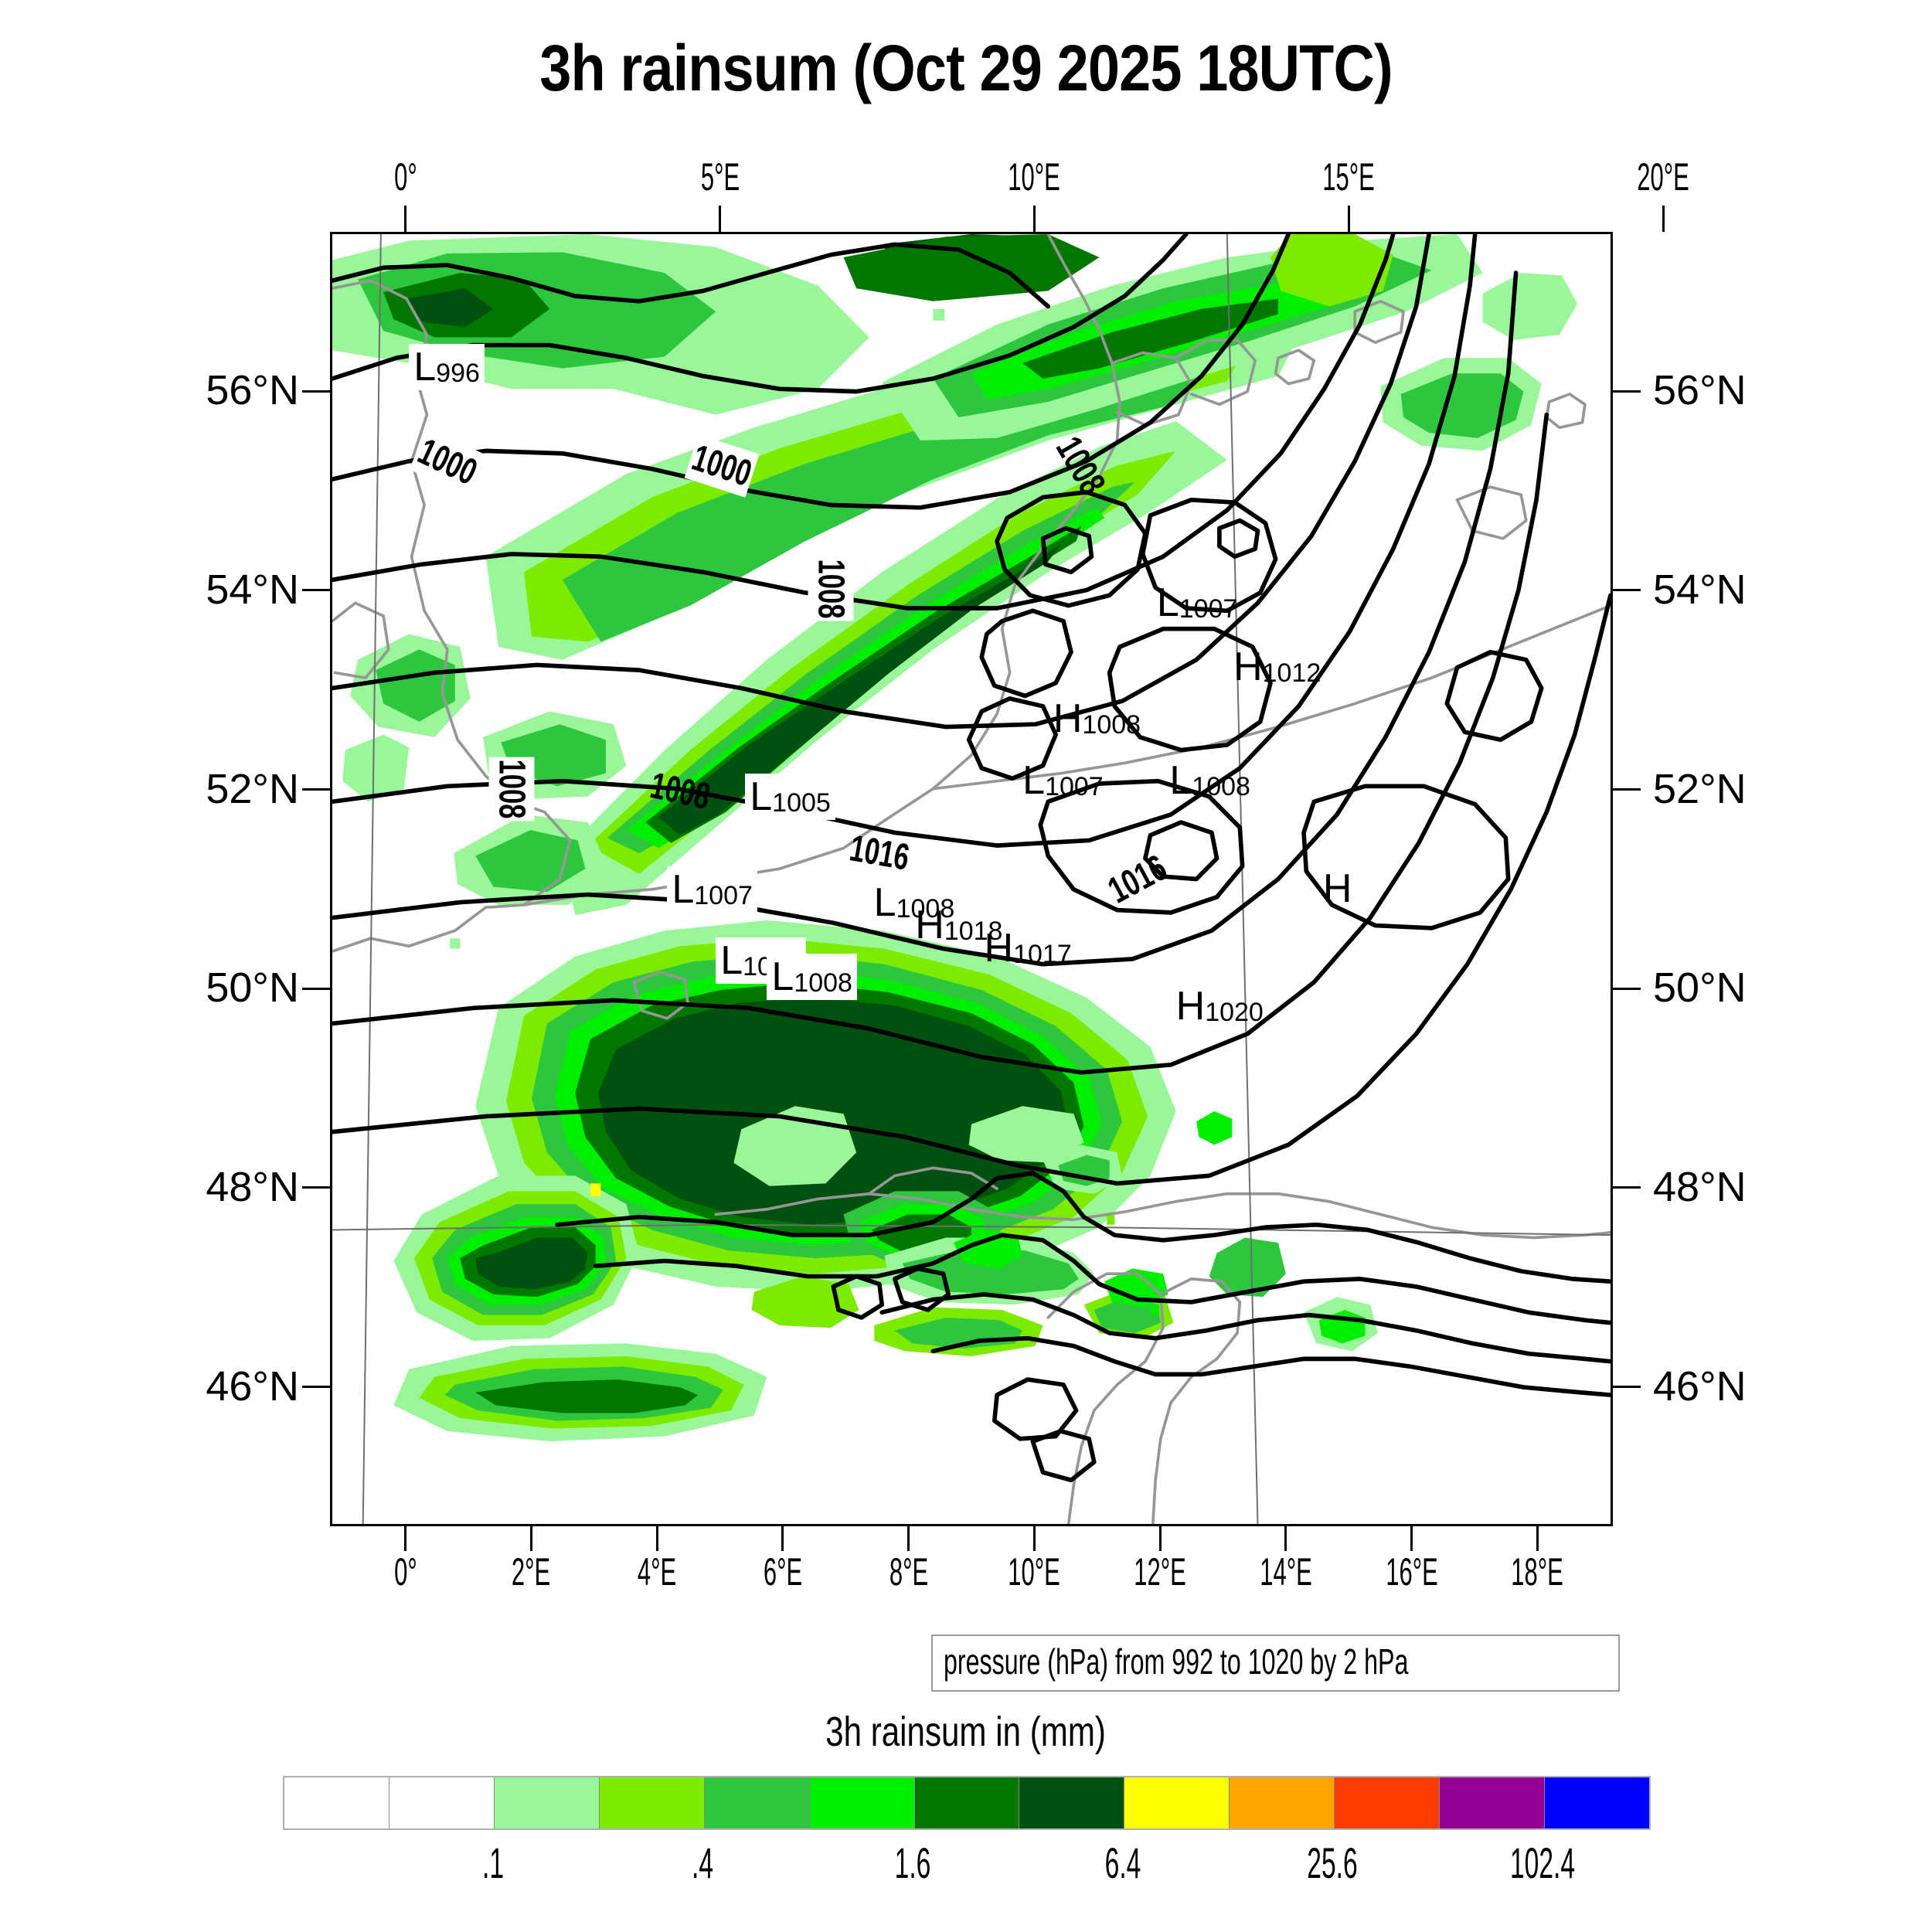 The height and width of the screenshot is (1932, 1932). What do you see at coordinates (1198, 603) in the screenshot?
I see `pressure-center-l-1: L1007` at bounding box center [1198, 603].